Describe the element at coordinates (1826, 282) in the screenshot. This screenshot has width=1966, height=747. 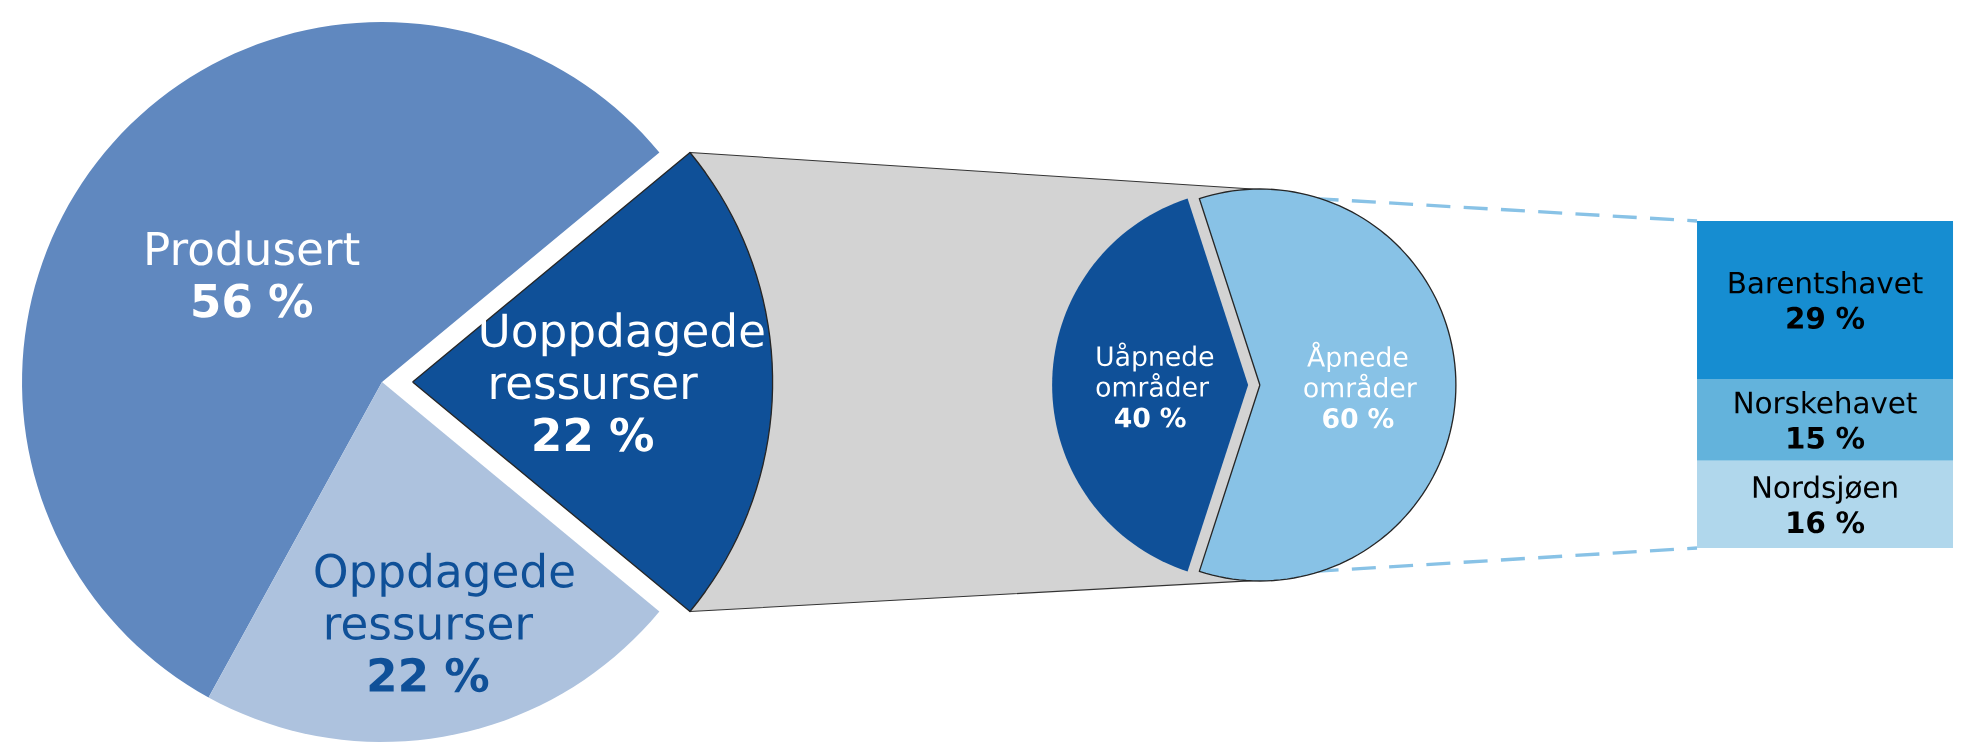
I see `series-label: Barentshavet` at that location.